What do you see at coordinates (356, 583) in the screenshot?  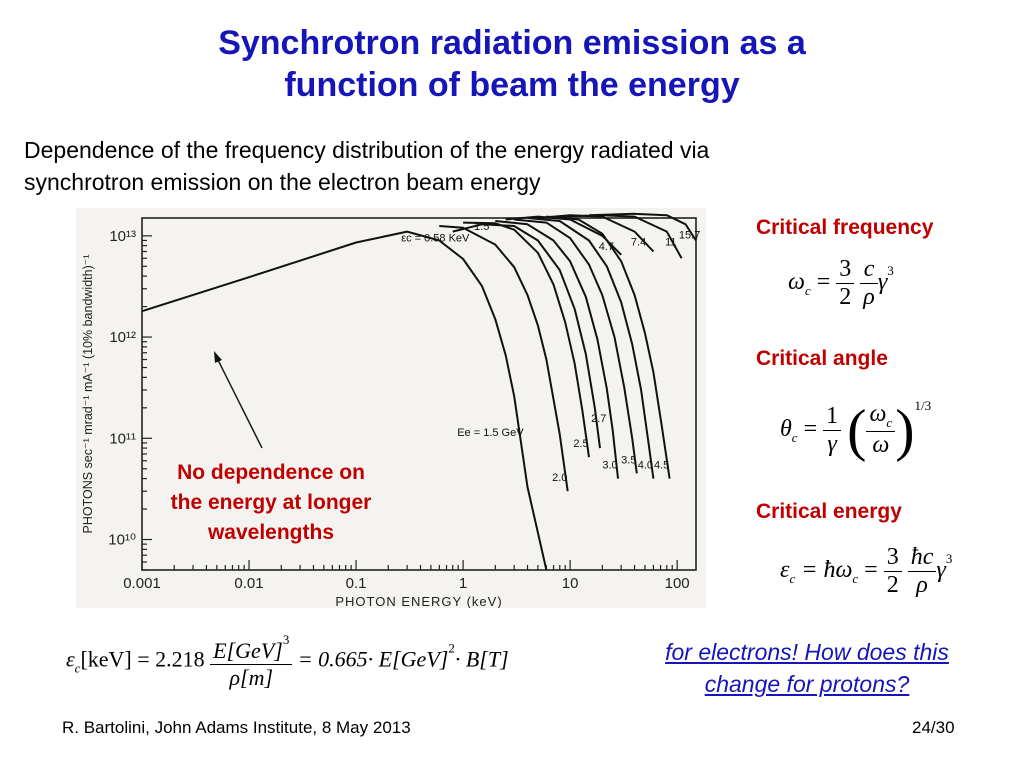 I see `x-tick-label: 0.1` at bounding box center [356, 583].